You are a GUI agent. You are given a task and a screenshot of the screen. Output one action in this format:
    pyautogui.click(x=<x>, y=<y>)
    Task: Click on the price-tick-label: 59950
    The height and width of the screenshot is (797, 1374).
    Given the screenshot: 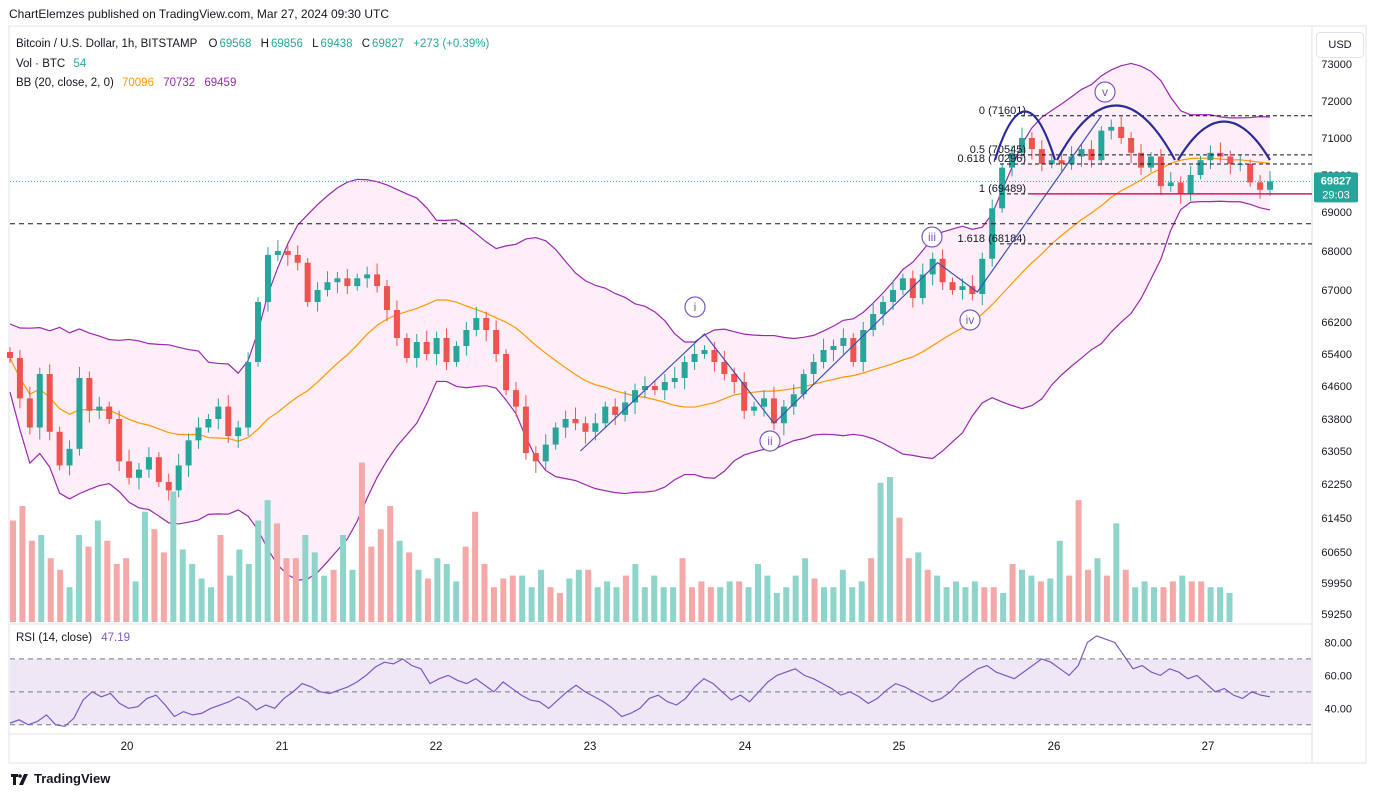 What is the action you would take?
    pyautogui.click(x=1336, y=584)
    